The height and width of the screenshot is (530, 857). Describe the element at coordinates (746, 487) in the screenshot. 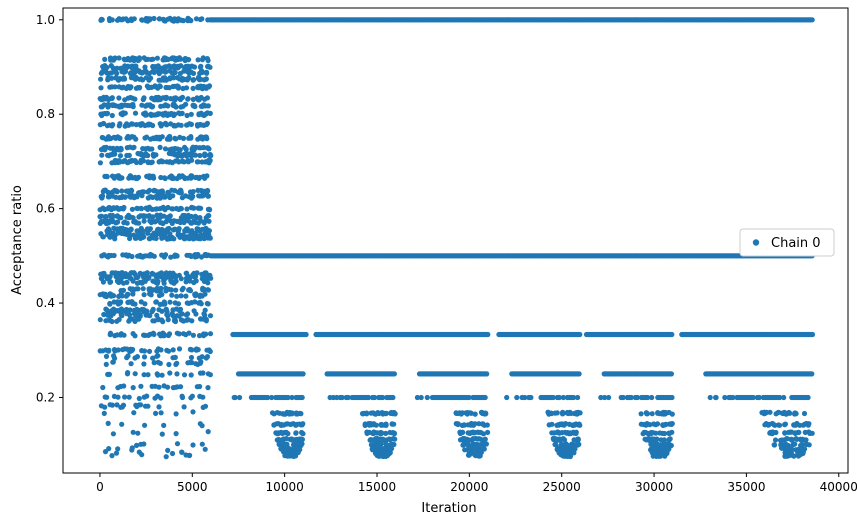

I see `x-tick-label: 35000` at that location.